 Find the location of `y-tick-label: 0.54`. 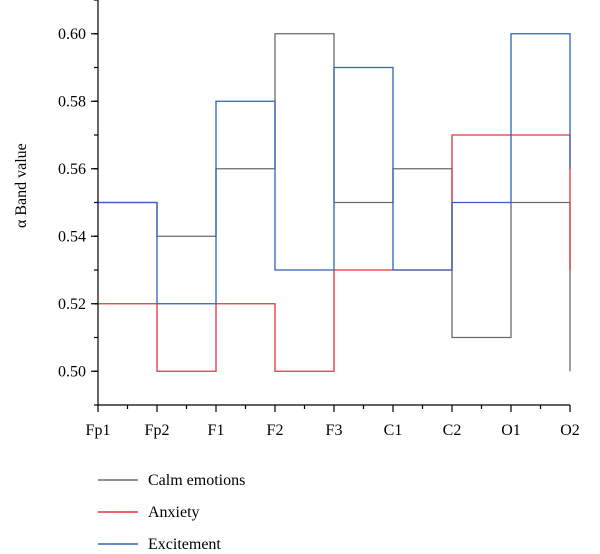

y-tick-label: 0.54 is located at coordinates (72, 236).